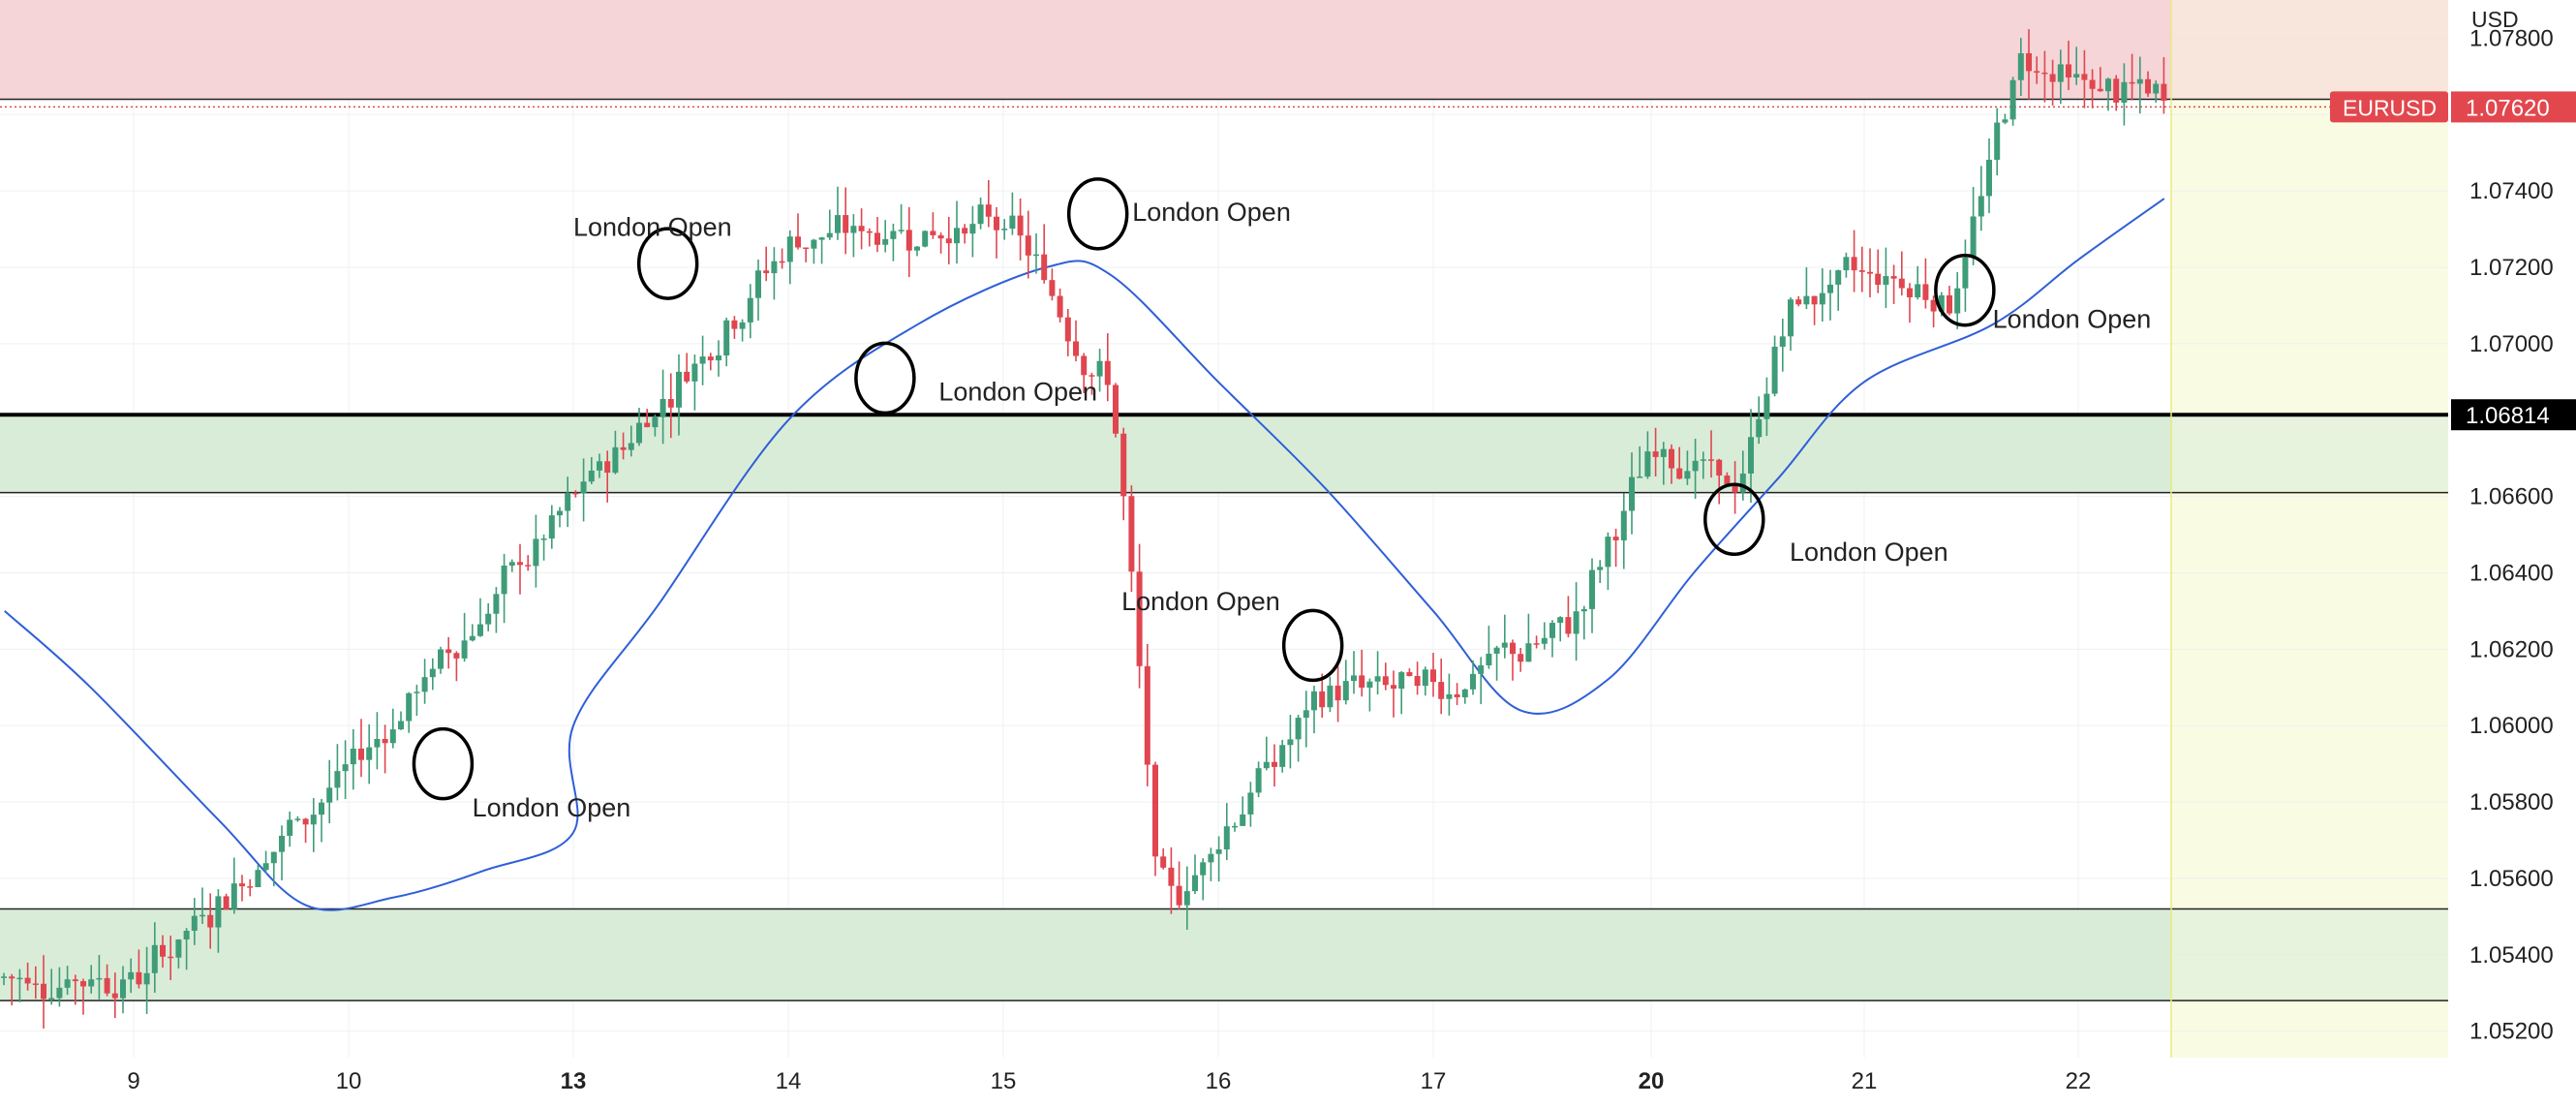 The height and width of the screenshot is (1107, 2576). I want to click on time-tick-label: 20, so click(1652, 1081).